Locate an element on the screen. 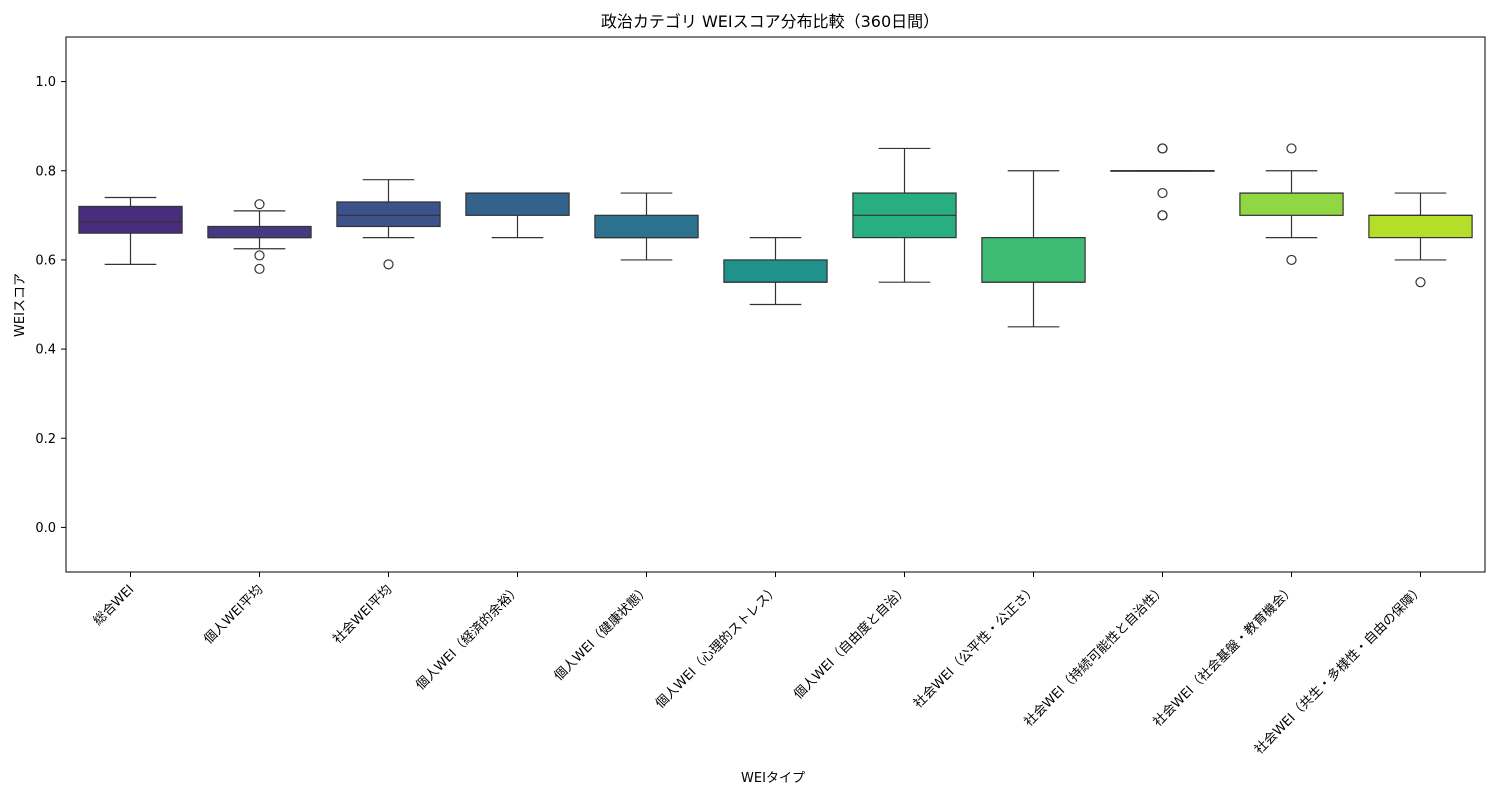 The height and width of the screenshot is (804, 1500). x-tick-label-1: 個人WEI平均 is located at coordinates (233, 614).